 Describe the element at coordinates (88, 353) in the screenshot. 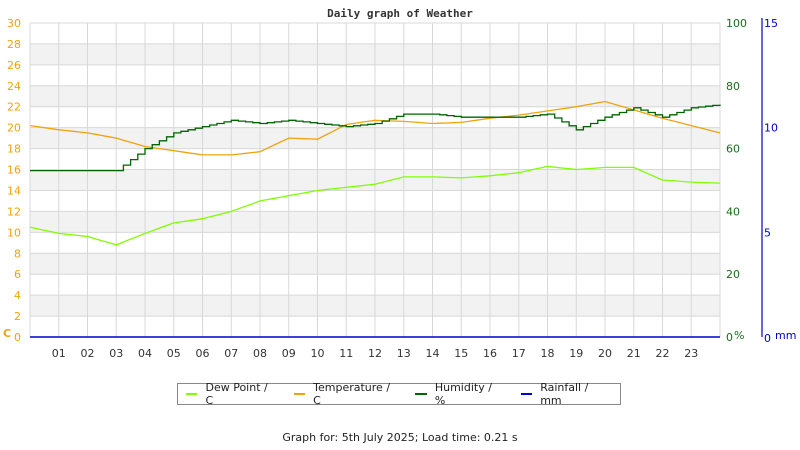

I see `svg-text: 02` at that location.